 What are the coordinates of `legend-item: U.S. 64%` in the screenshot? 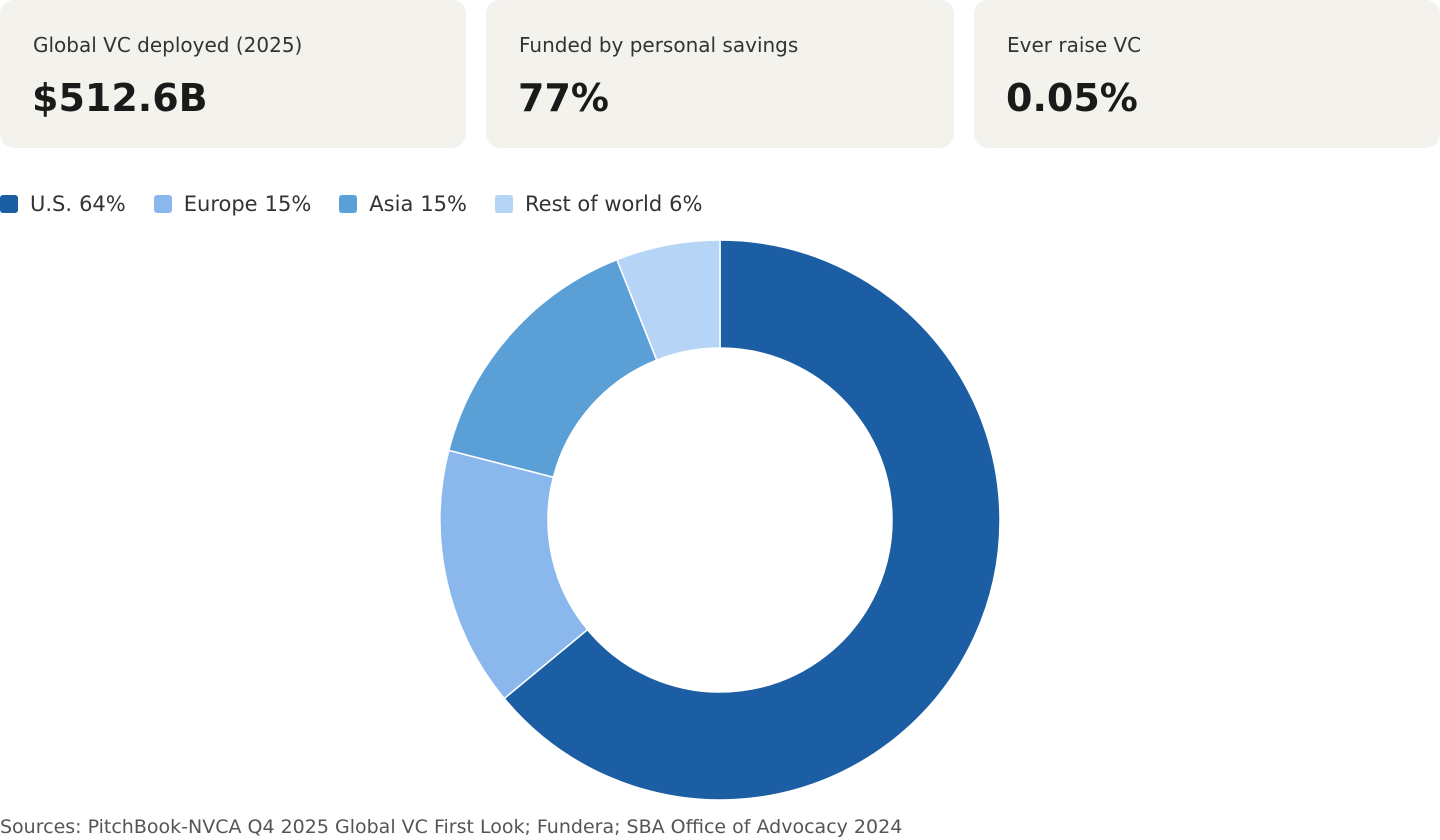 It's located at (63, 204).